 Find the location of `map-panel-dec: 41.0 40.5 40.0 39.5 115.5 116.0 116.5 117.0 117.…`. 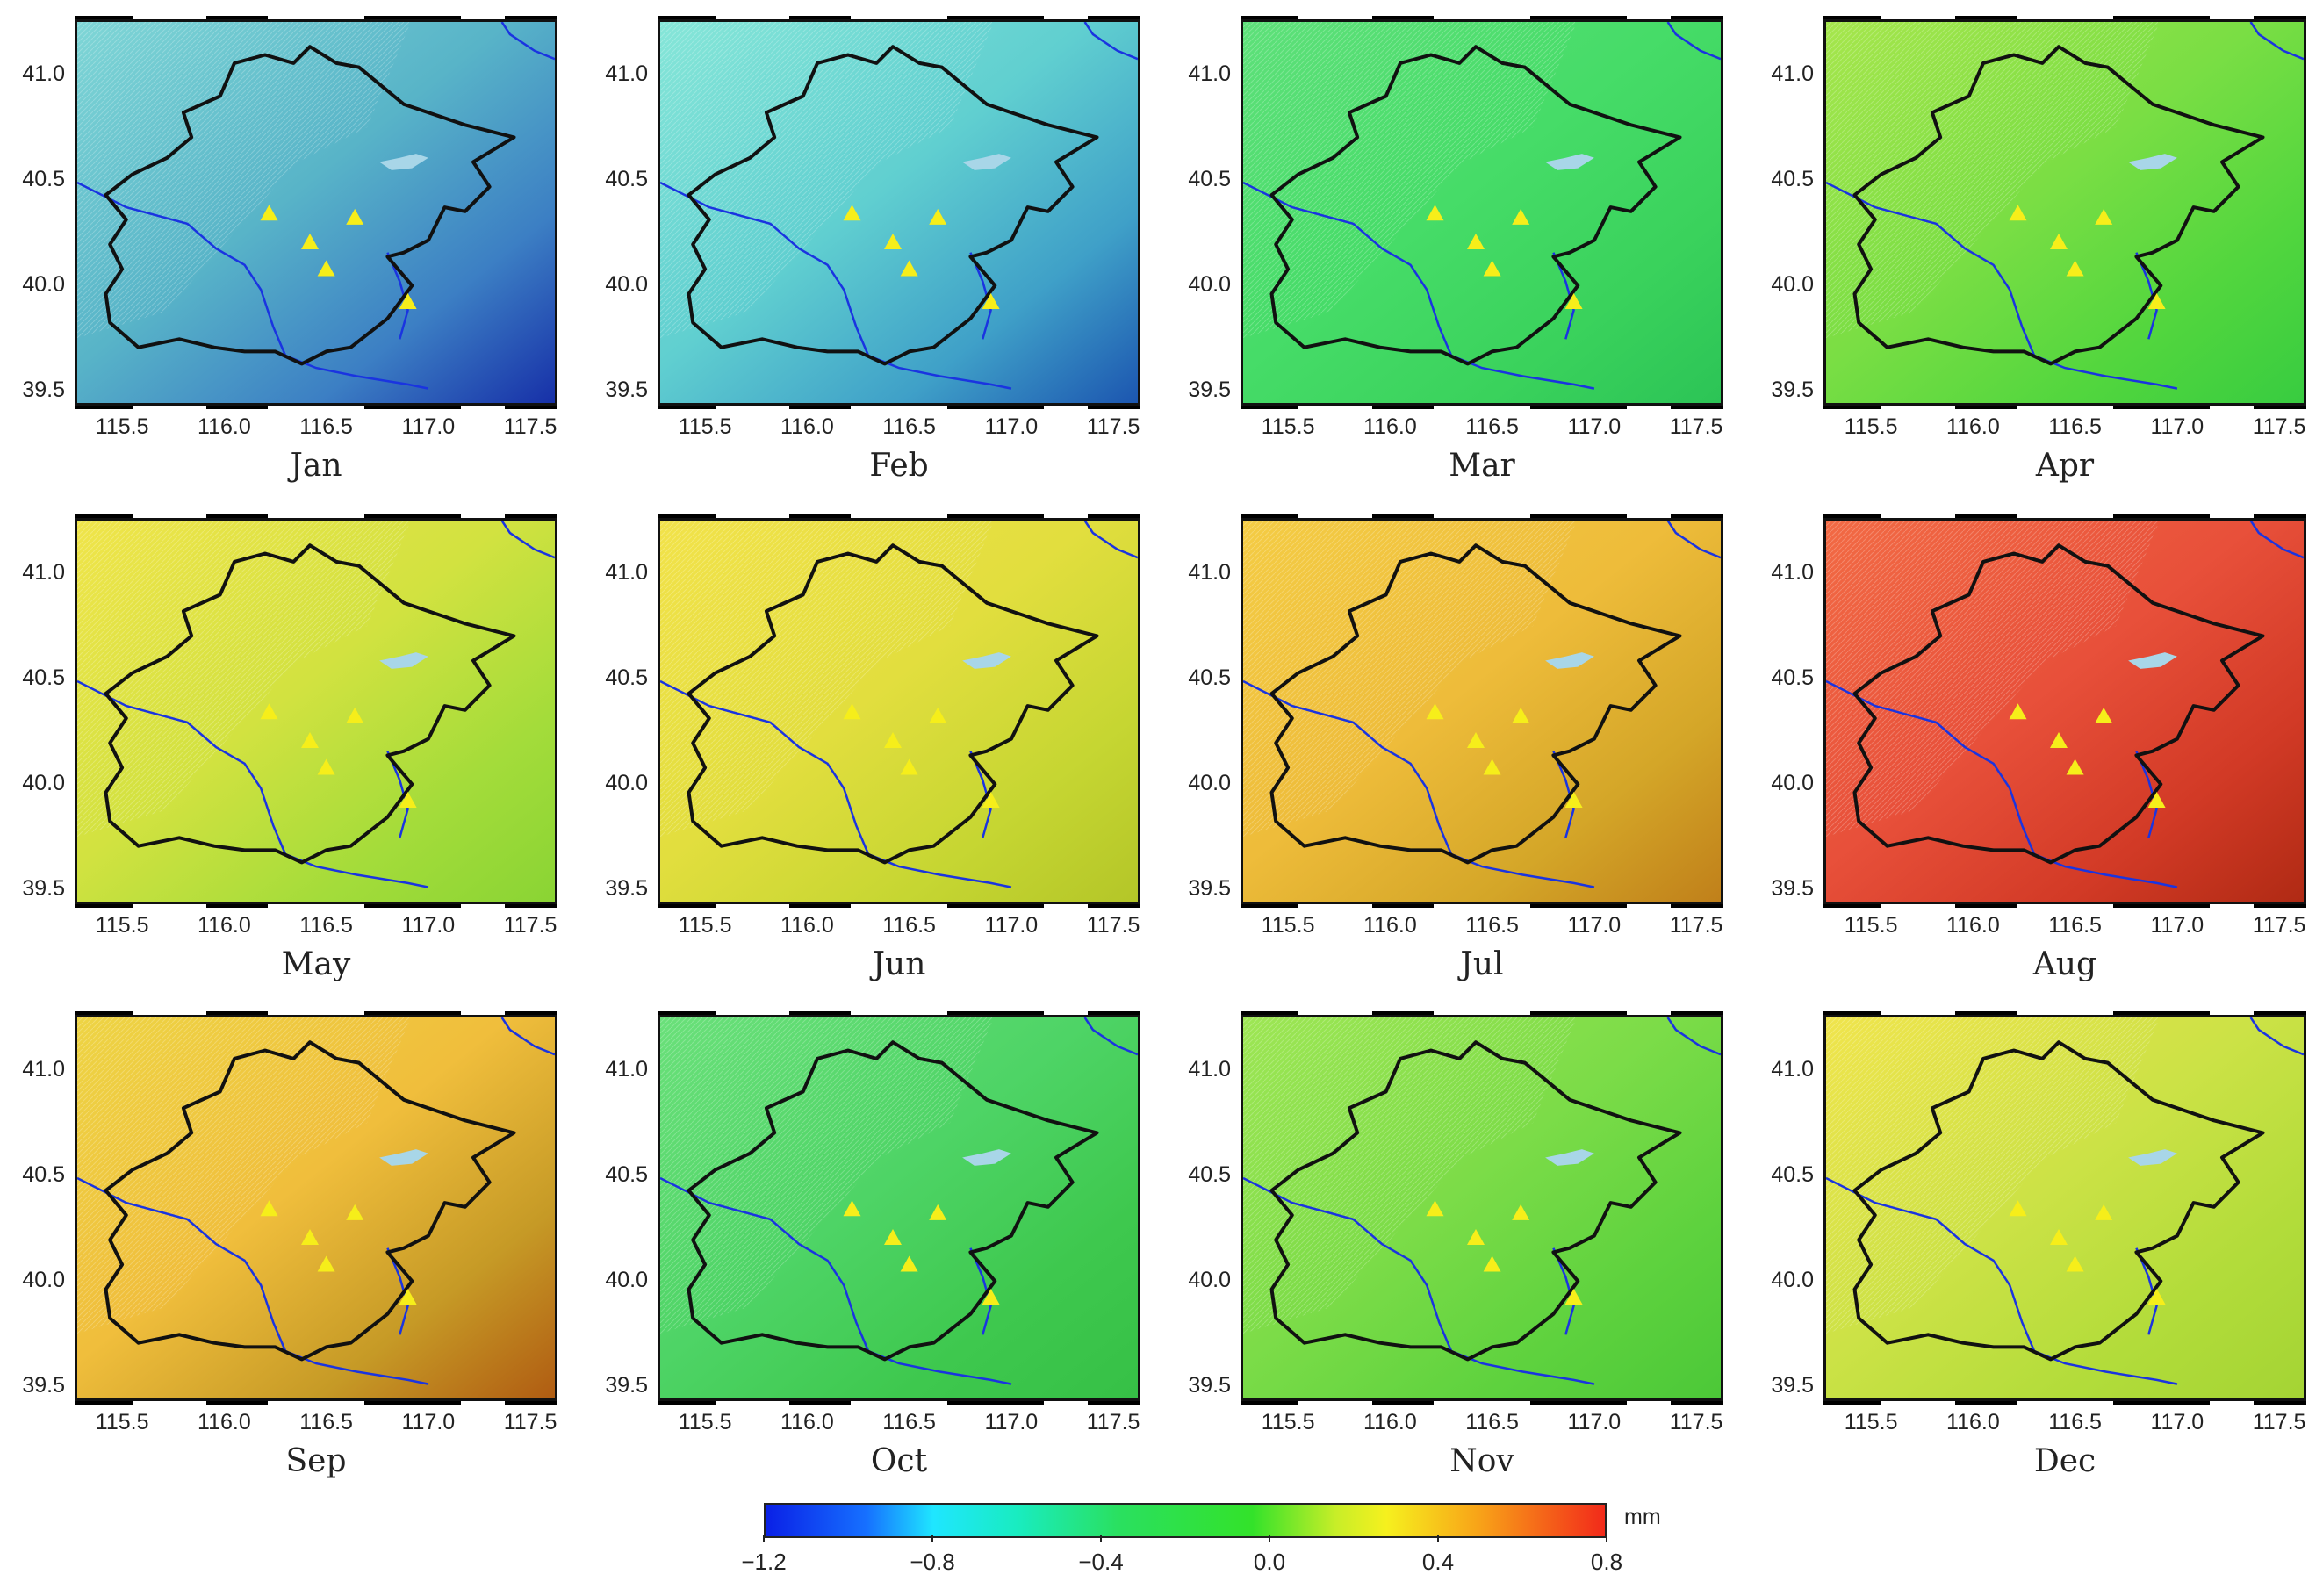

map-panel-dec: 41.0 40.5 40.0 39.5 115.5 116.0 116.5 117.0 117.… is located at coordinates (2036, 1245).